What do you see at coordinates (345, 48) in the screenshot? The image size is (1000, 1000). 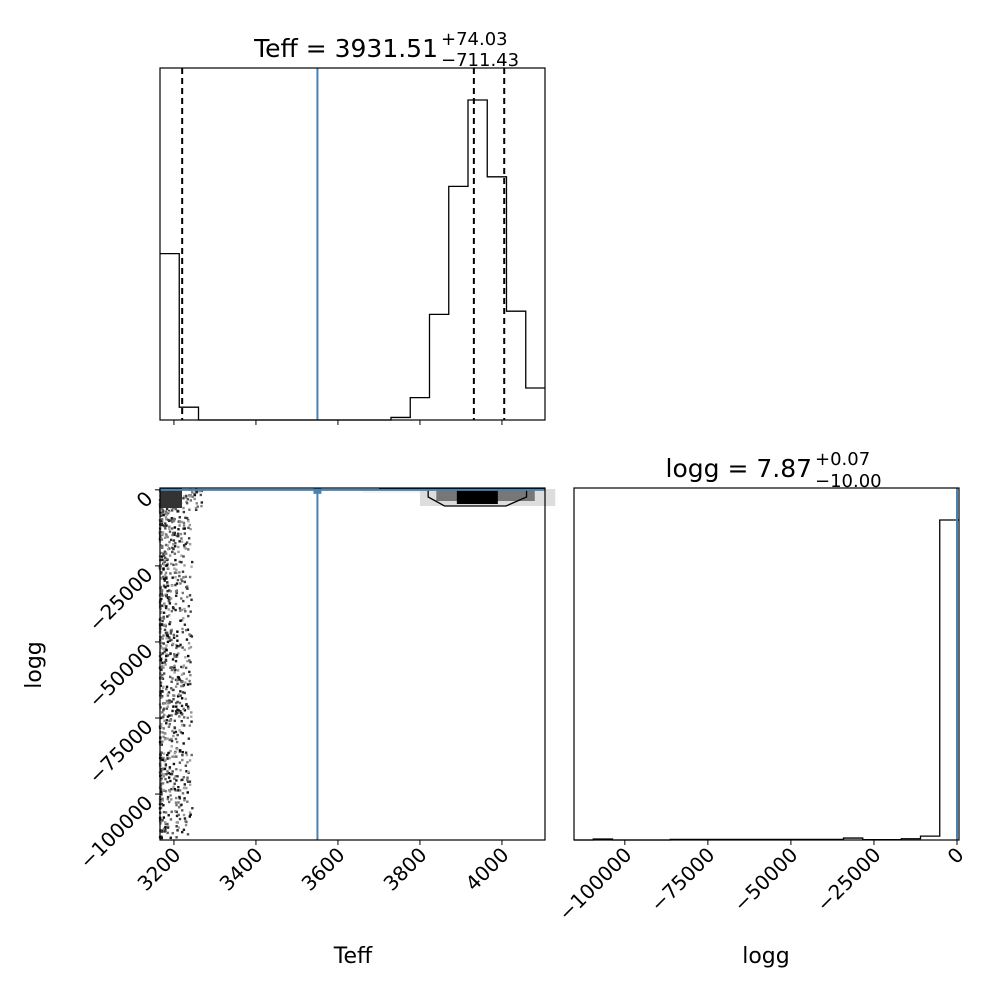 I see `teff-title: Teff = 3931.51` at bounding box center [345, 48].